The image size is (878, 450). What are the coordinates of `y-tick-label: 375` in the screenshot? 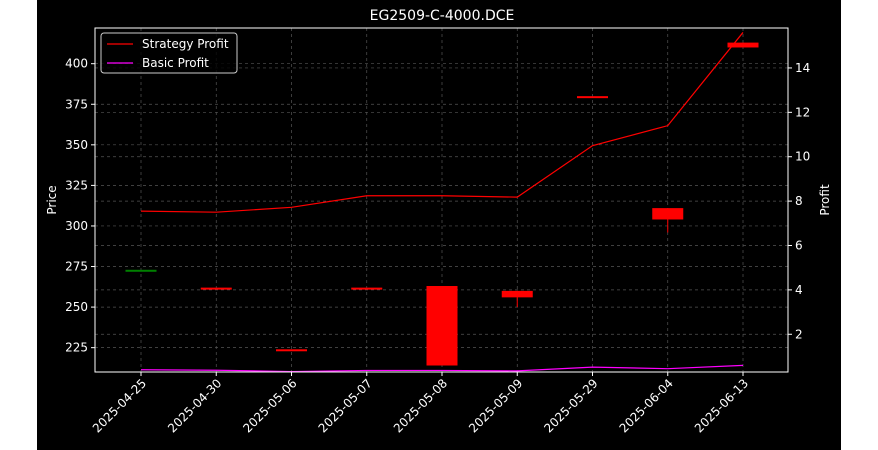 It's located at (76, 104).